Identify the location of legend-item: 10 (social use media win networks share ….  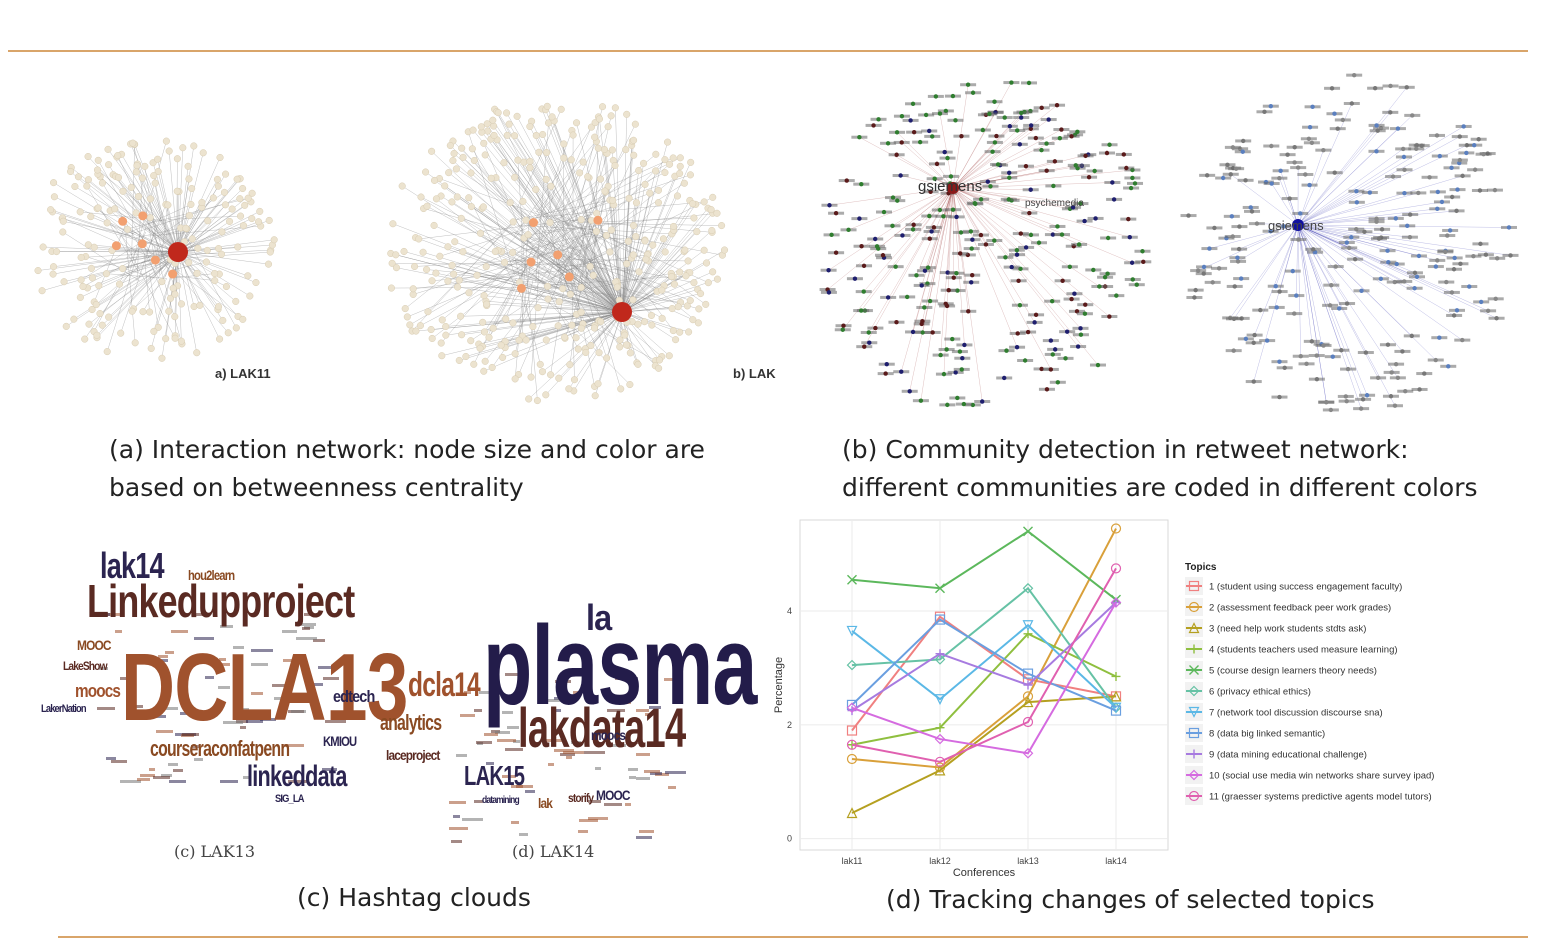
(1309, 775).